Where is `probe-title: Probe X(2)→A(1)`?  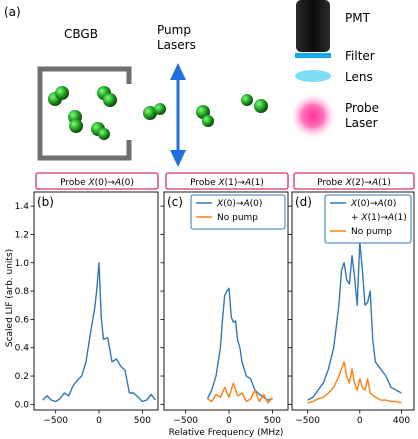
probe-title: Probe X(2)→A(1) is located at coordinates (354, 183).